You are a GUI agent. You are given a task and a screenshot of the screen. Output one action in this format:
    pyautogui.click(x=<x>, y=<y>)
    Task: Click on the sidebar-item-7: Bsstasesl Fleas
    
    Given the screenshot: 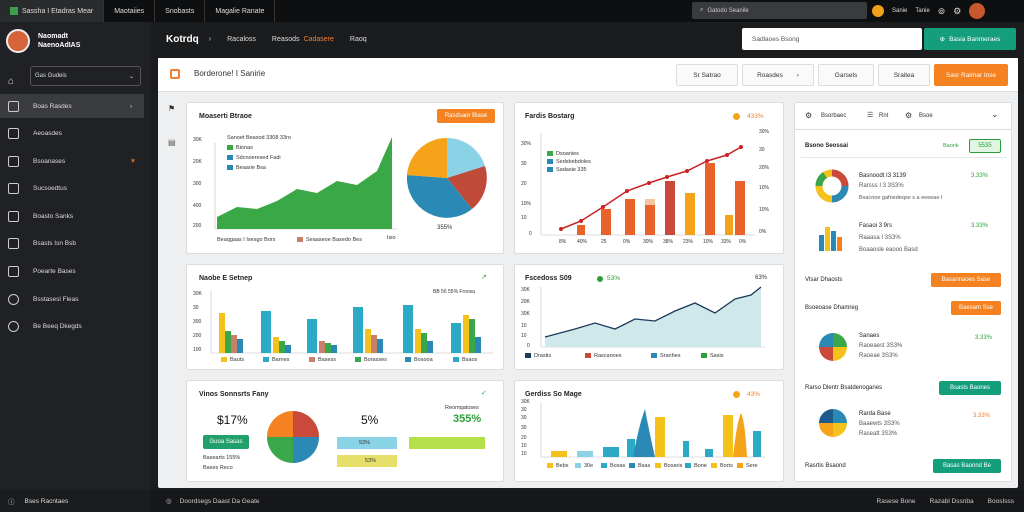 What is the action you would take?
    pyautogui.click(x=75, y=299)
    